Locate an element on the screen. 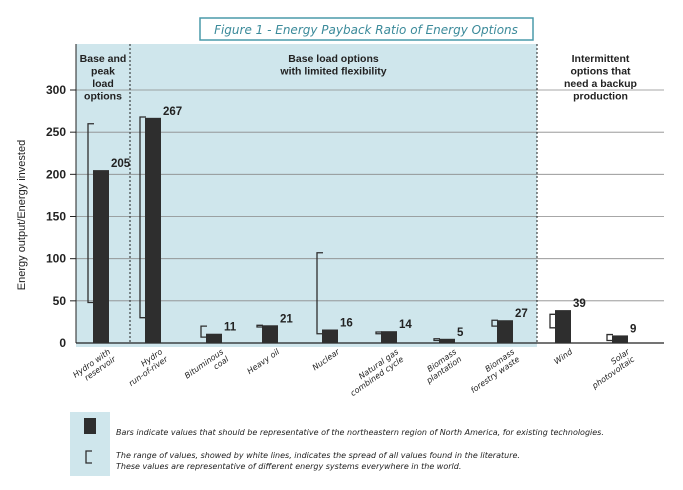 Image resolution: width=683 pixels, height=490 pixels. section-label-line: need a backup is located at coordinates (600, 84).